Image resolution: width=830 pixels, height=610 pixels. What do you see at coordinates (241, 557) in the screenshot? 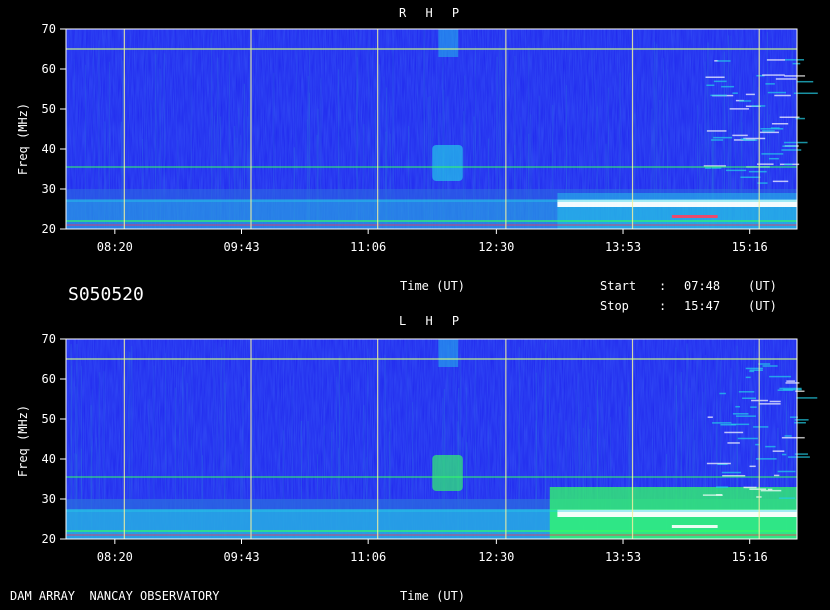
I see `x-tick-label: 09:43` at bounding box center [241, 557].